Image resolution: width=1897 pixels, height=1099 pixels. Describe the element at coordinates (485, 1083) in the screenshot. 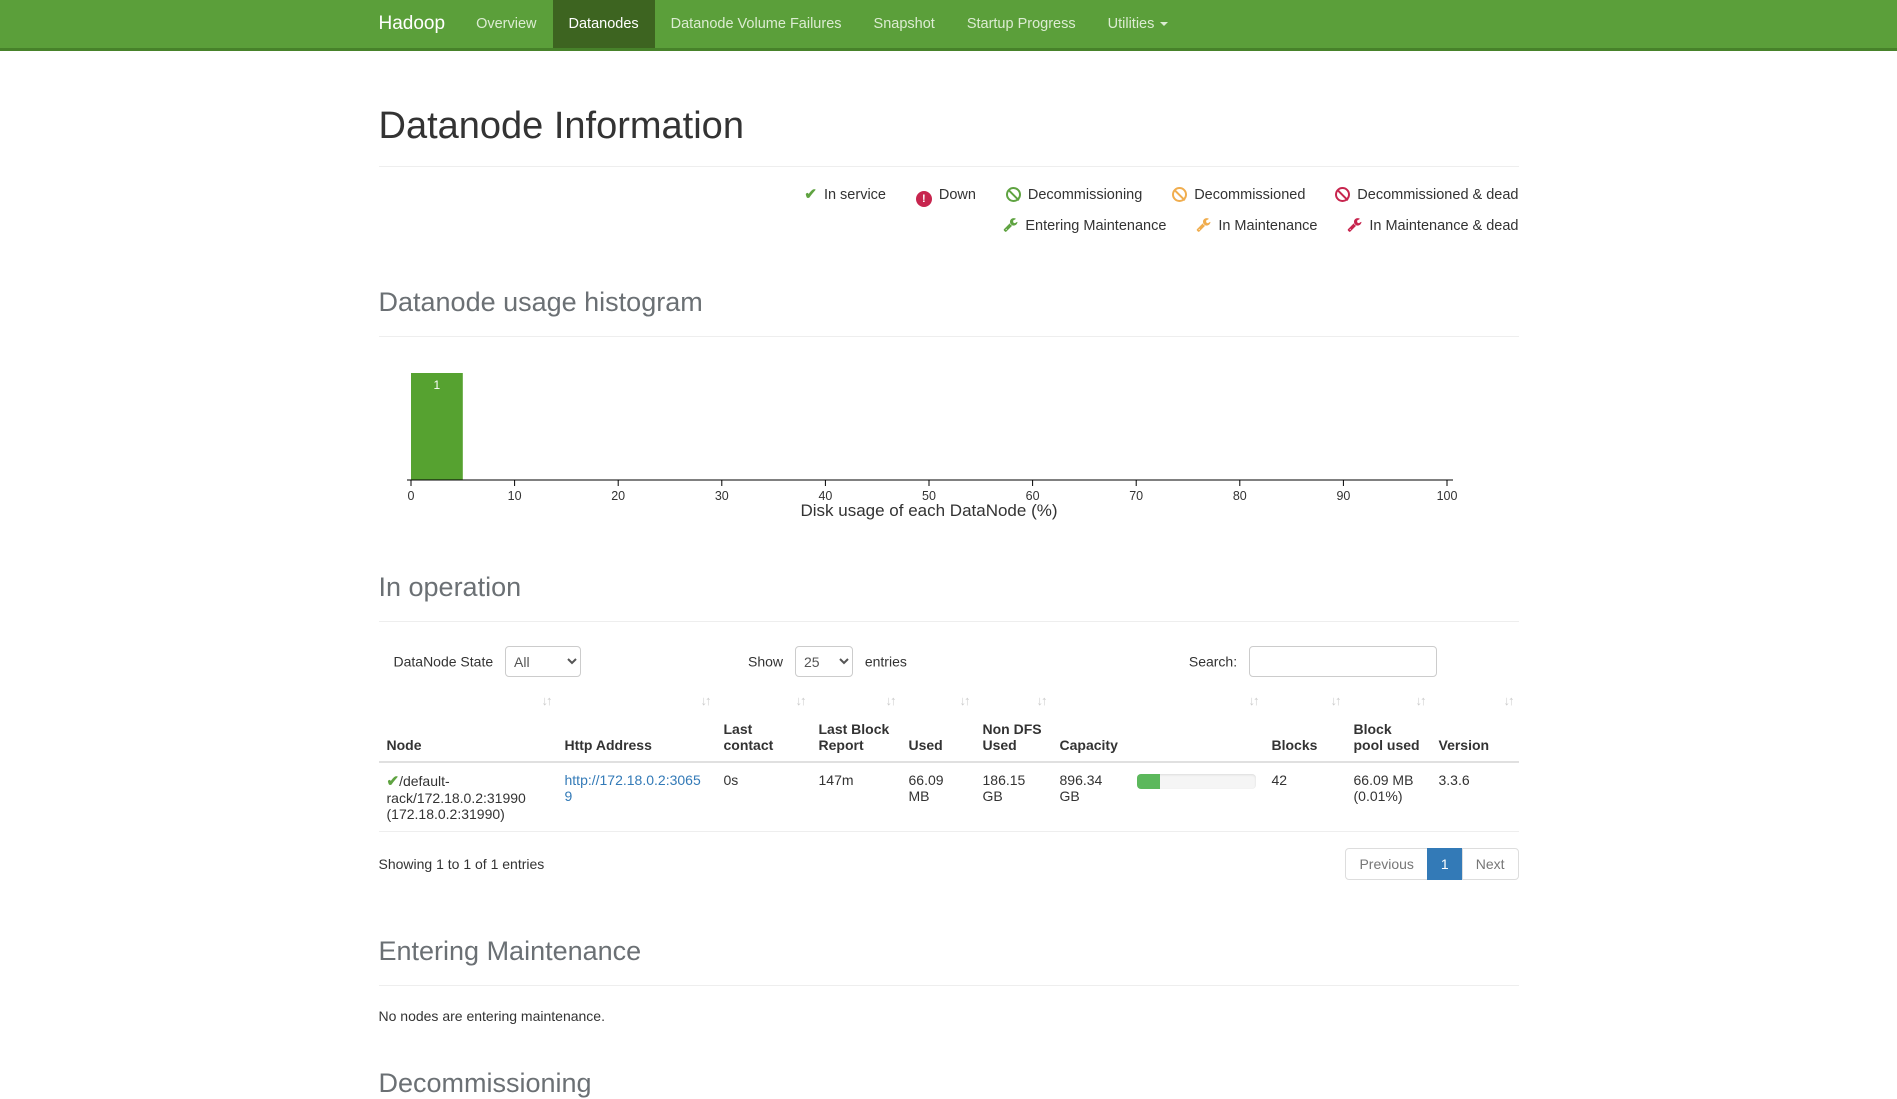

I see `section-title-decommissioning: Decommissioning` at that location.